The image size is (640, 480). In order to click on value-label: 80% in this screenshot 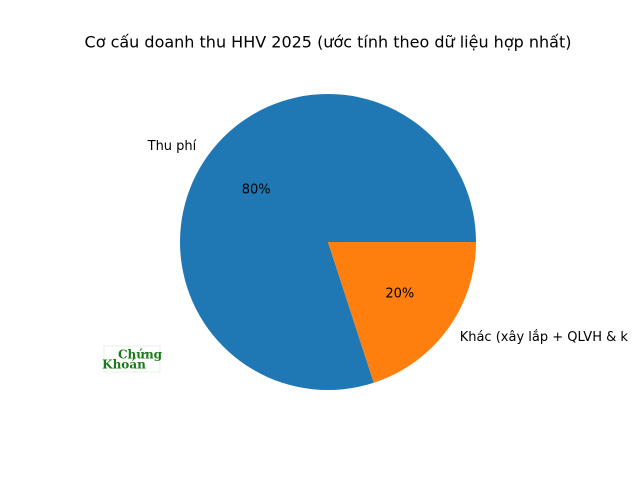, I will do `click(256, 189)`.